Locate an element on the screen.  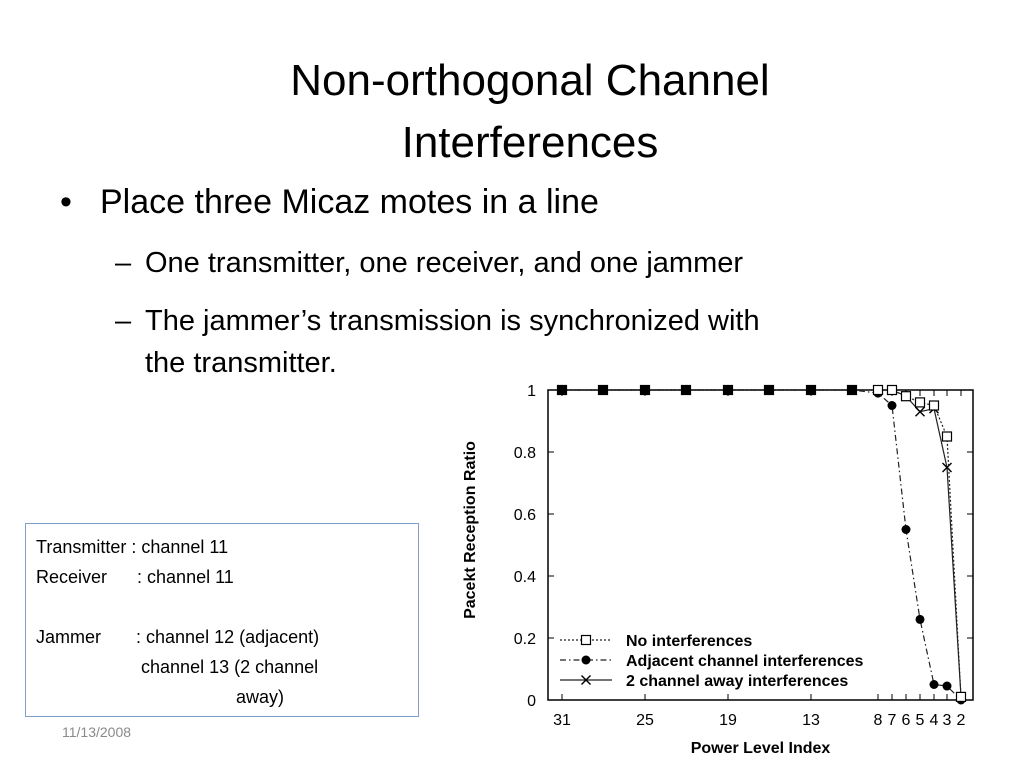
legend-label: 2 channel away interferences is located at coordinates (737, 681).